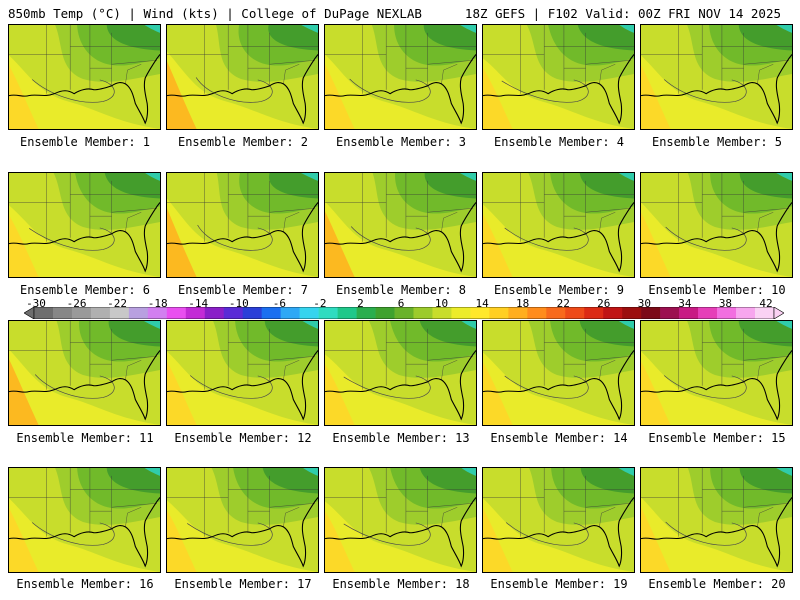 The width and height of the screenshot is (800, 600). Describe the element at coordinates (243, 438) in the screenshot. I see `ensemble-member-label: Ensemble Member: 12` at that location.